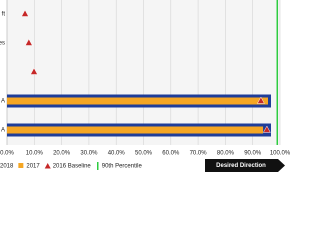 The image size is (320, 240). I want to click on legend-label: 2017, so click(33, 167).